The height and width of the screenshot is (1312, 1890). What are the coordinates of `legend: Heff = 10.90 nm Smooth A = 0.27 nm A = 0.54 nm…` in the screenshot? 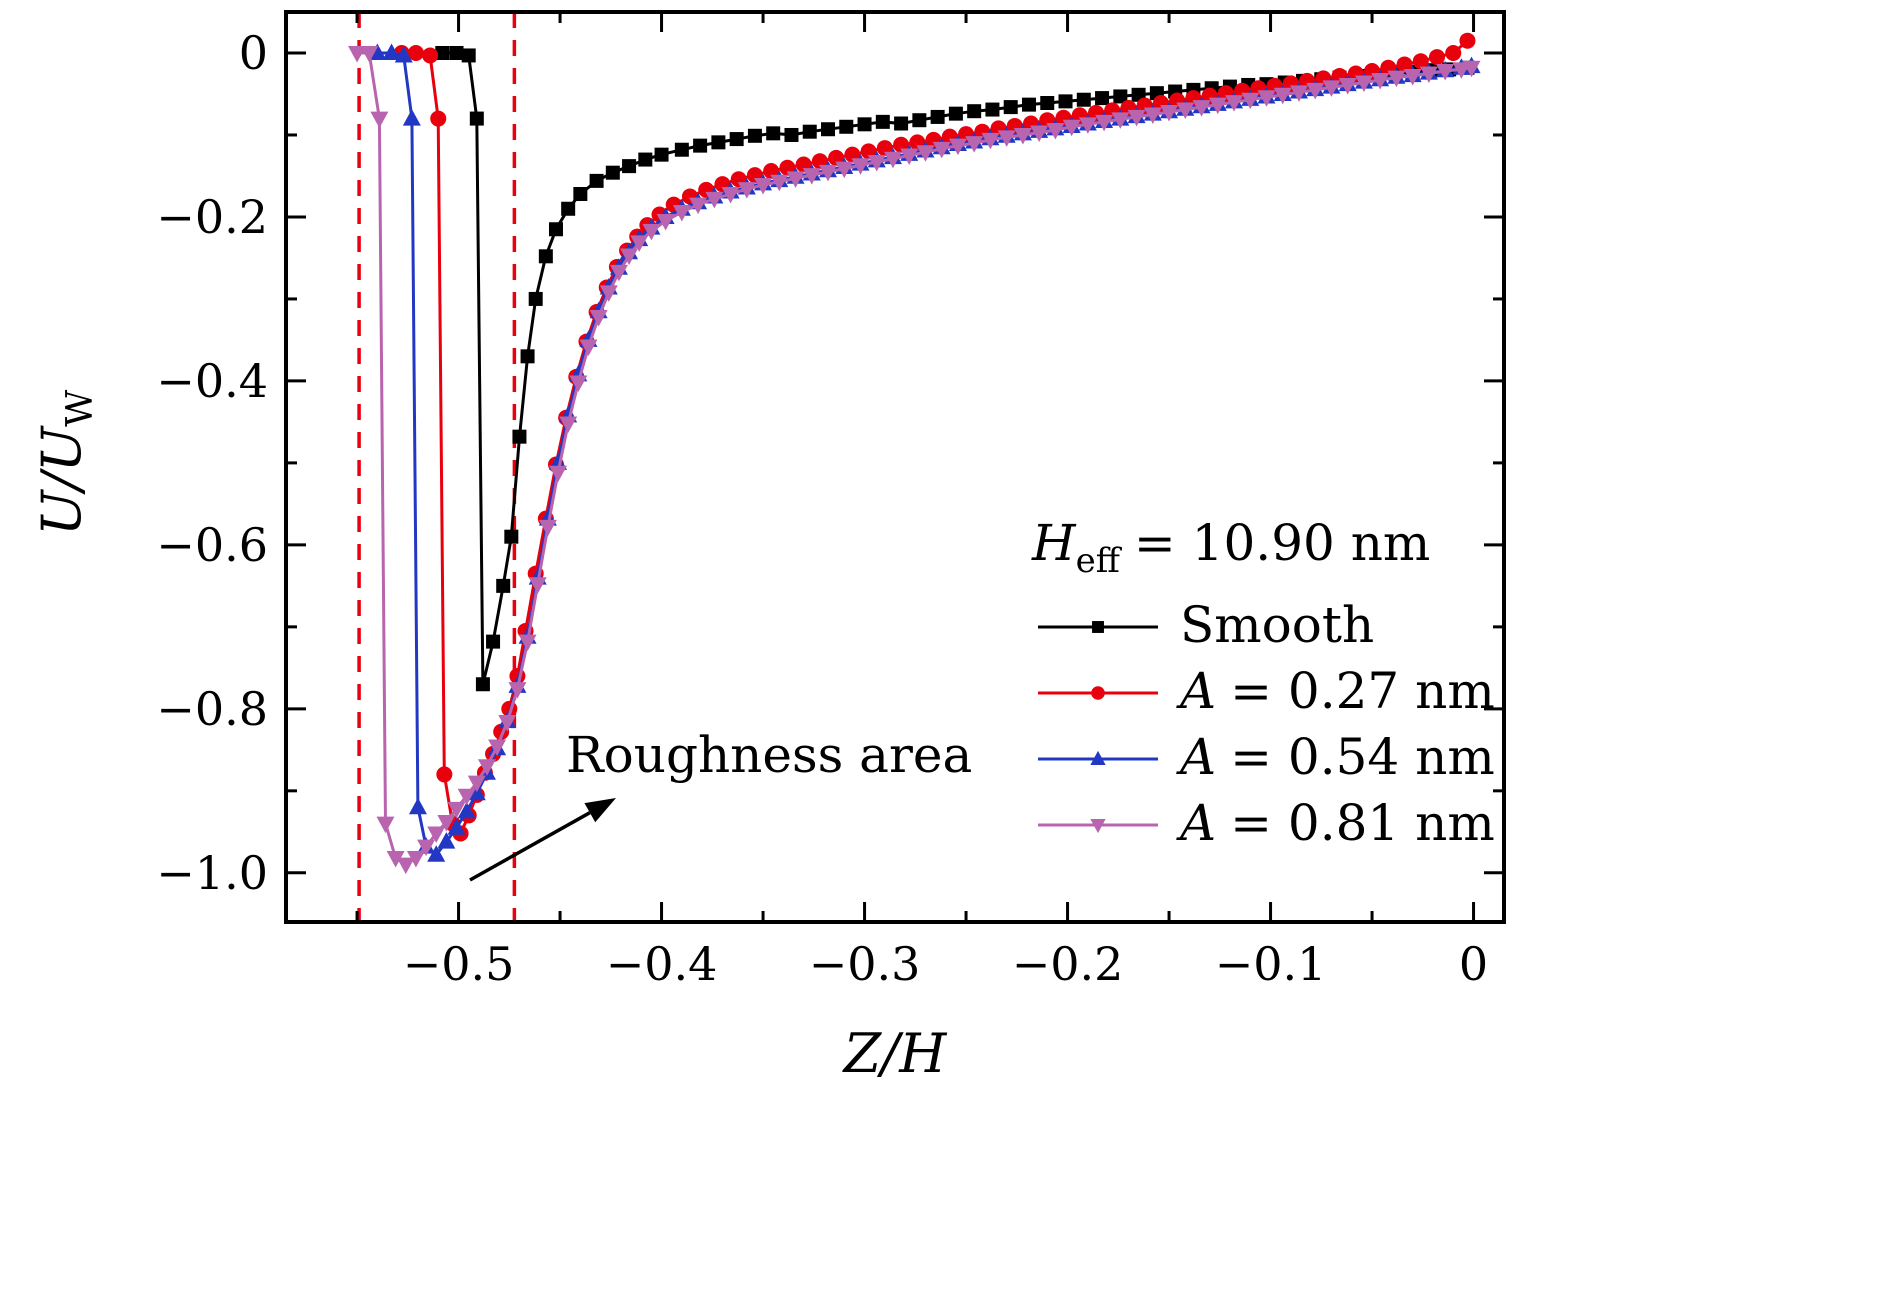 It's located at (1263, 683).